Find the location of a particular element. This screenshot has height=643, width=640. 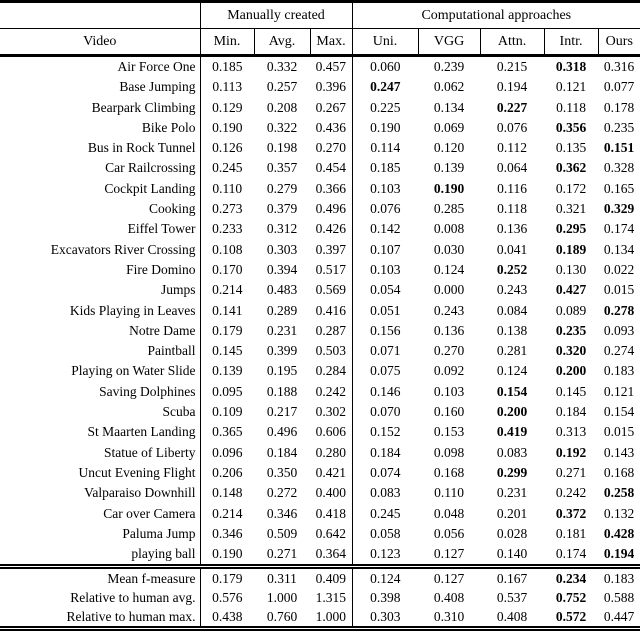

value-cell: 0.397 is located at coordinates (330, 249).